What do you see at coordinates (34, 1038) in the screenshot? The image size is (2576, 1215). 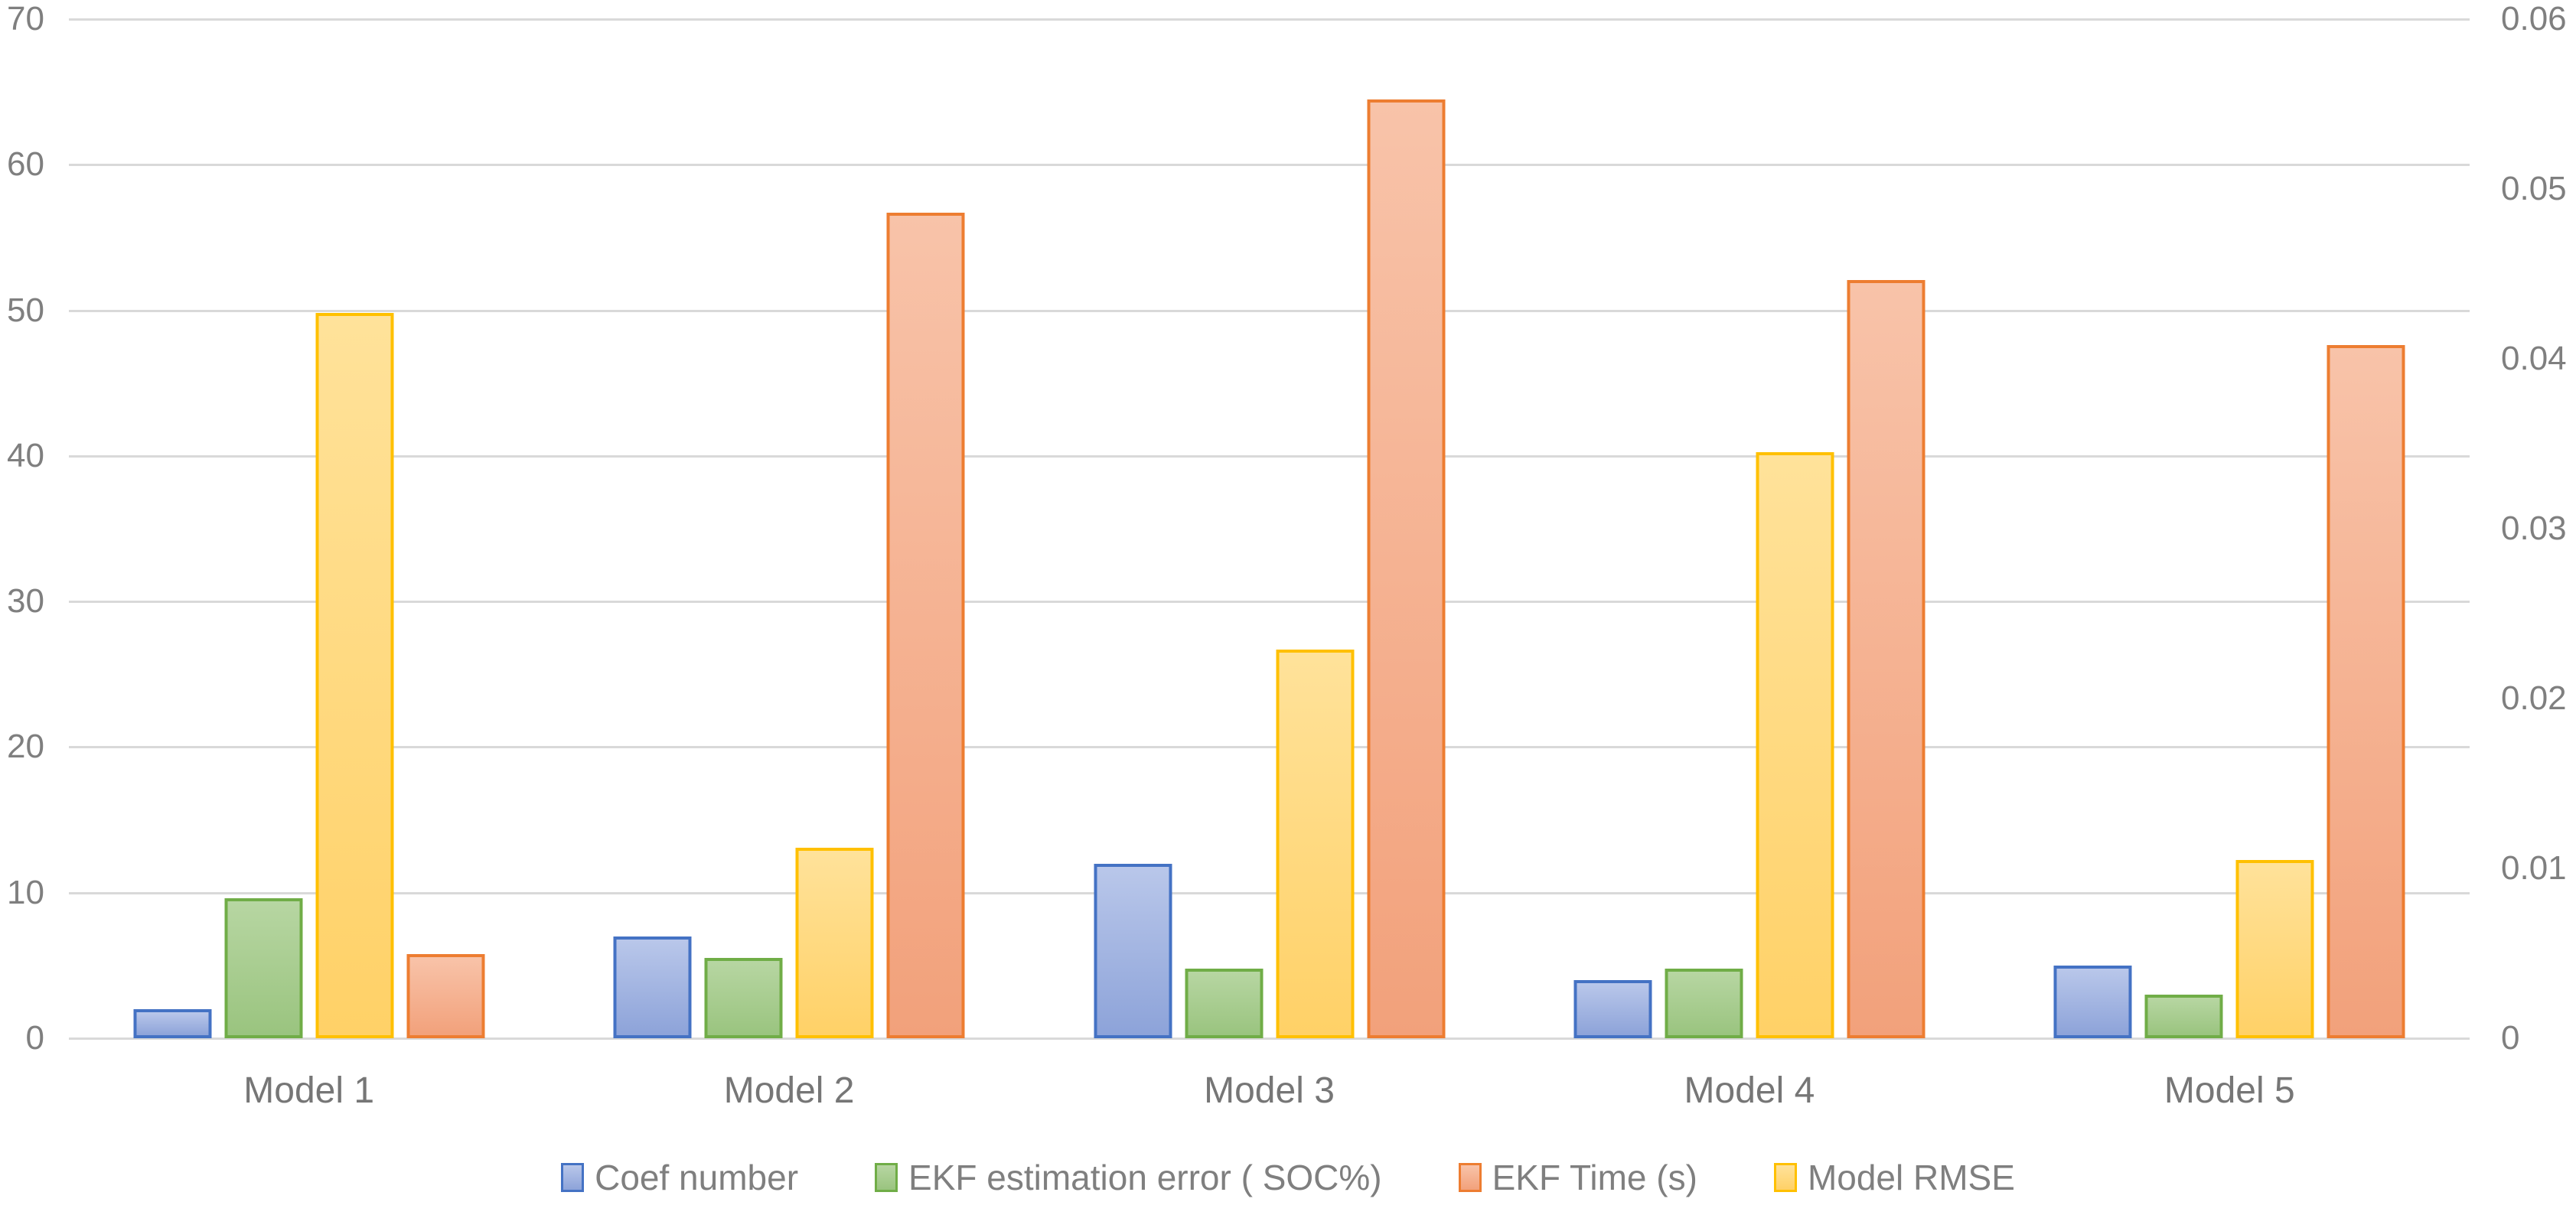 I see `primary-y-tick-label: 0` at bounding box center [34, 1038].